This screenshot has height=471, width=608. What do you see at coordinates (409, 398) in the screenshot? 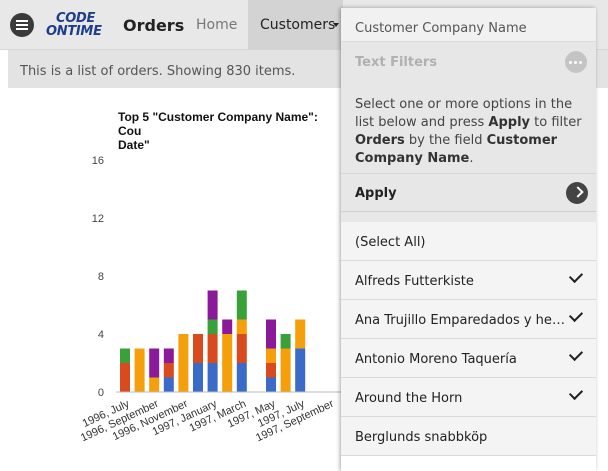
I see `option-label: Around the Horn` at bounding box center [409, 398].